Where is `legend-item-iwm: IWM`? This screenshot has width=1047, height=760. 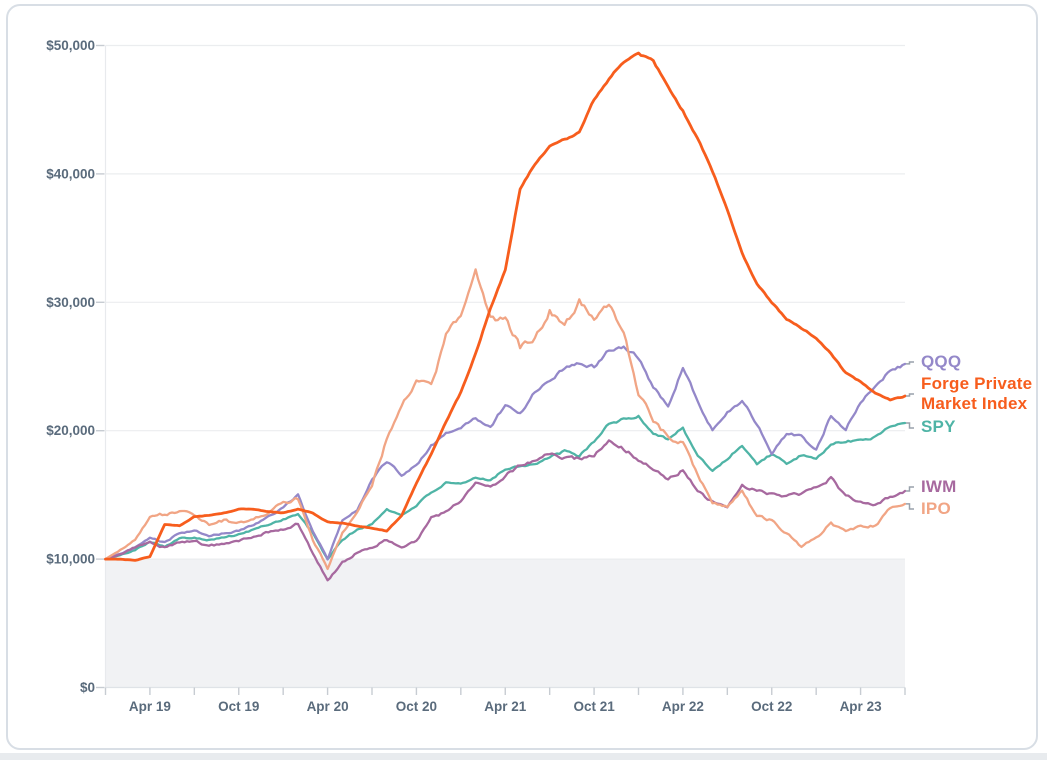 legend-item-iwm: IWM is located at coordinates (939, 486).